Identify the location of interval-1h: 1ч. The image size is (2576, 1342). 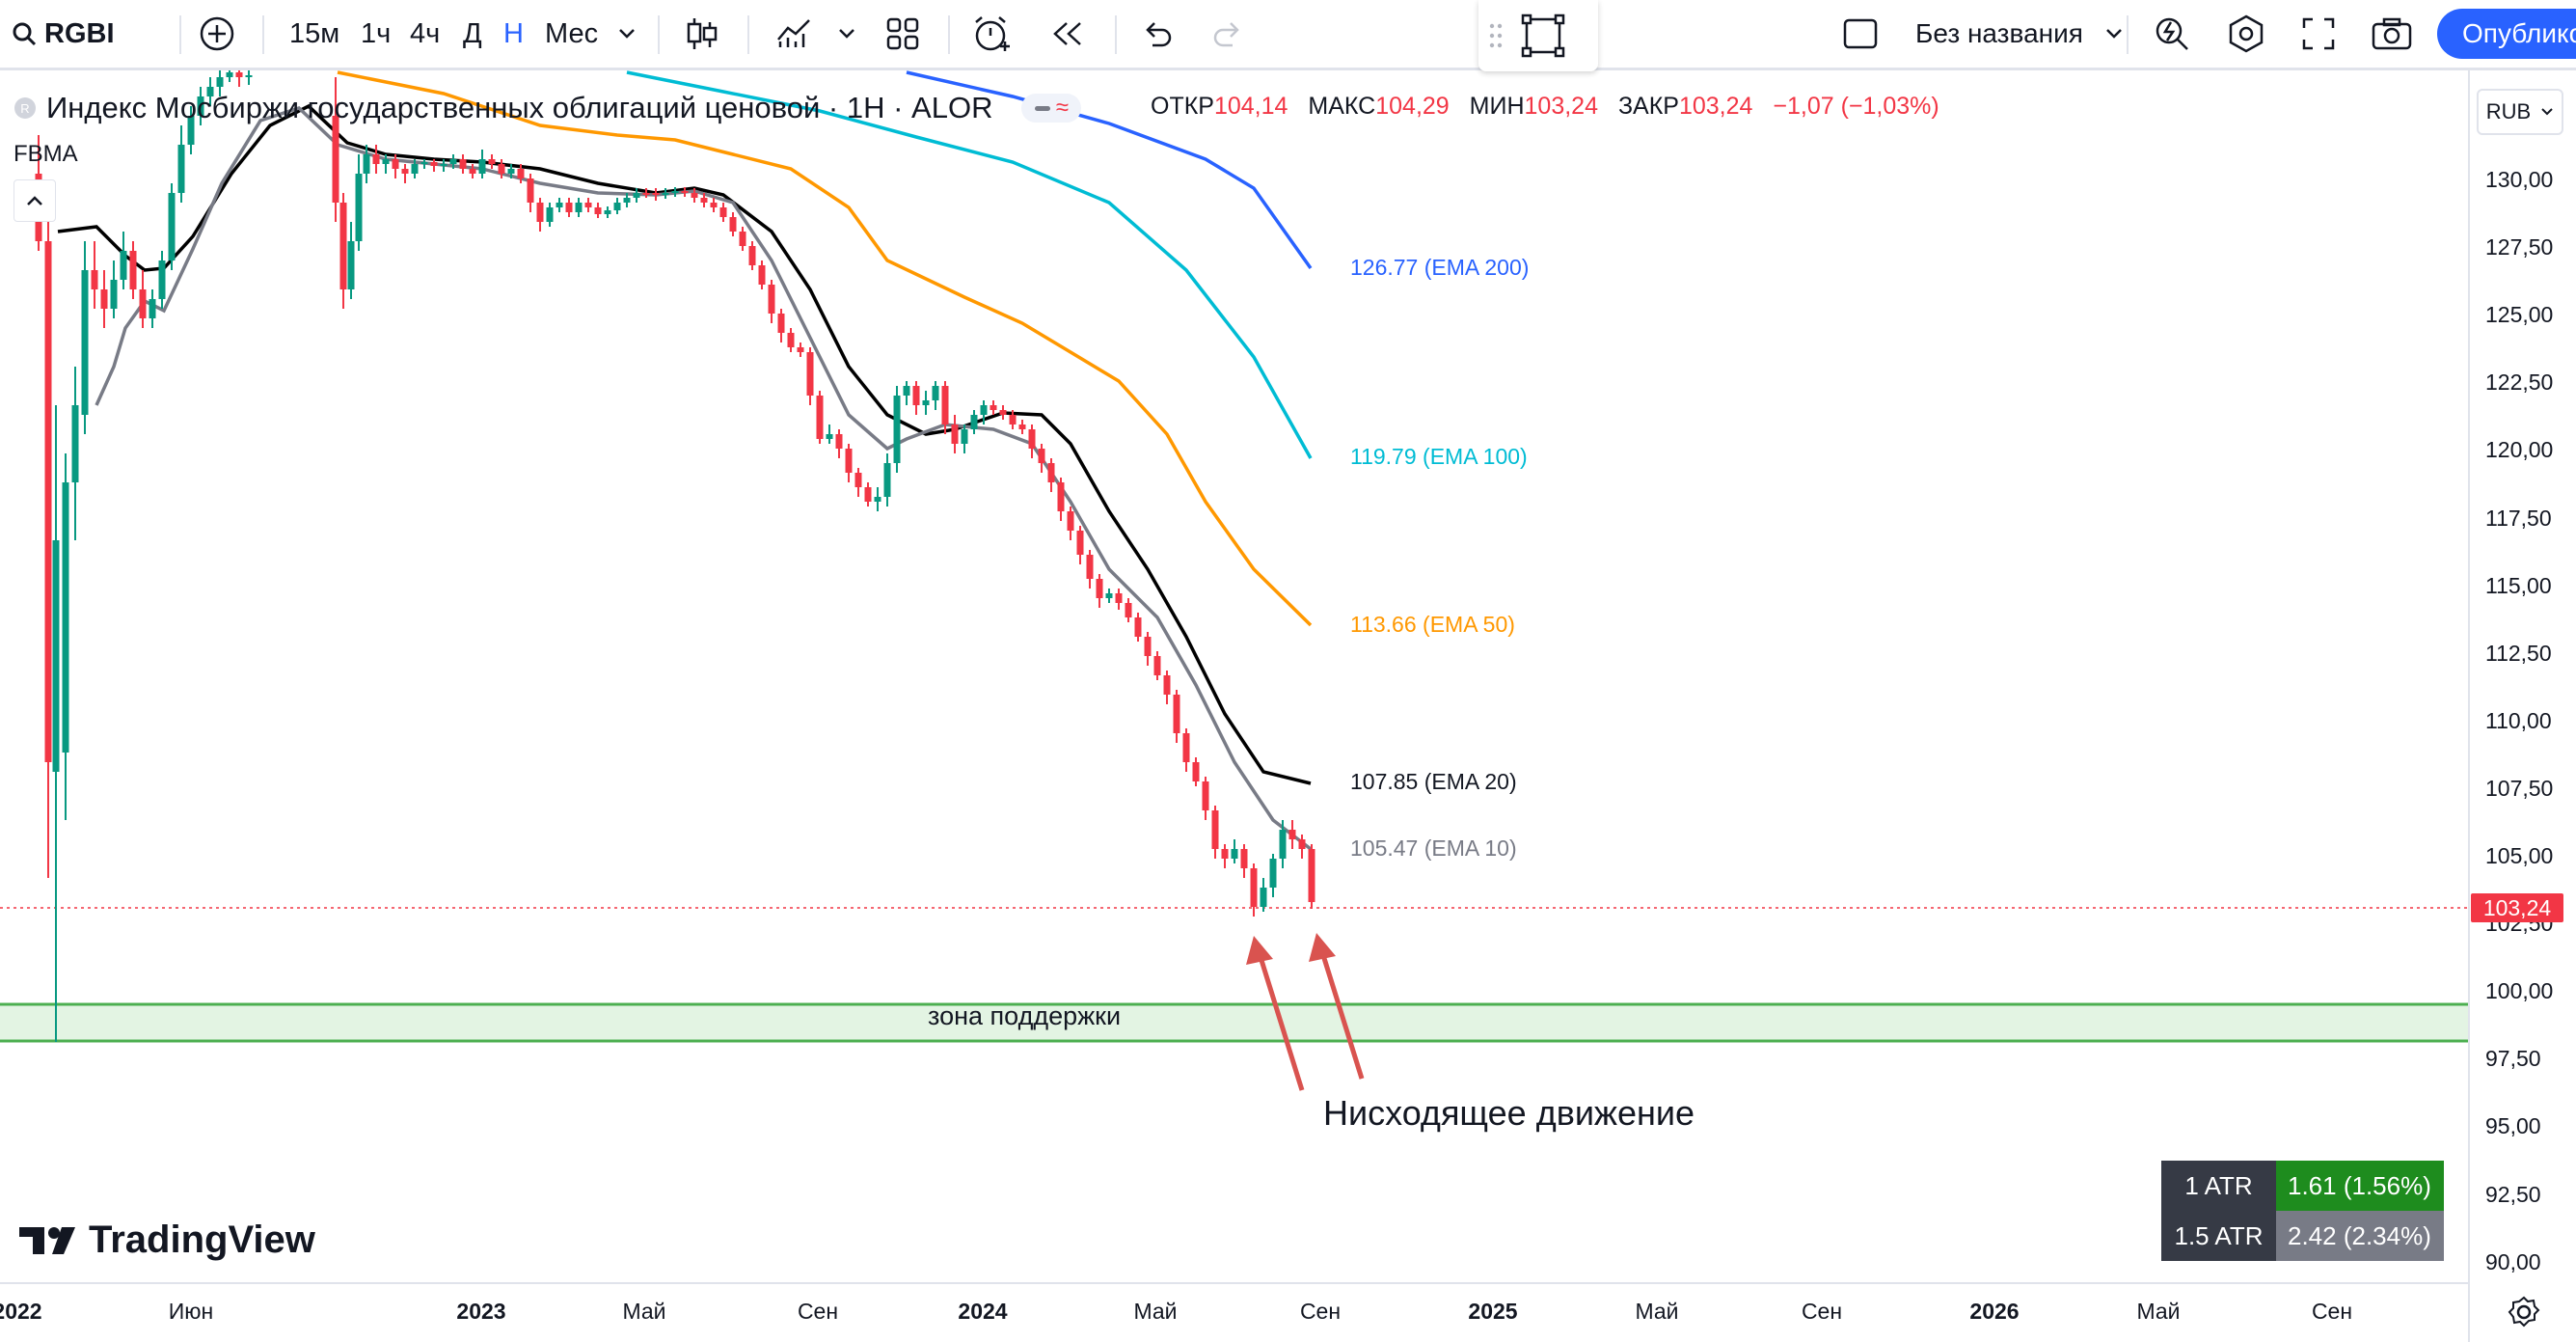
(376, 33).